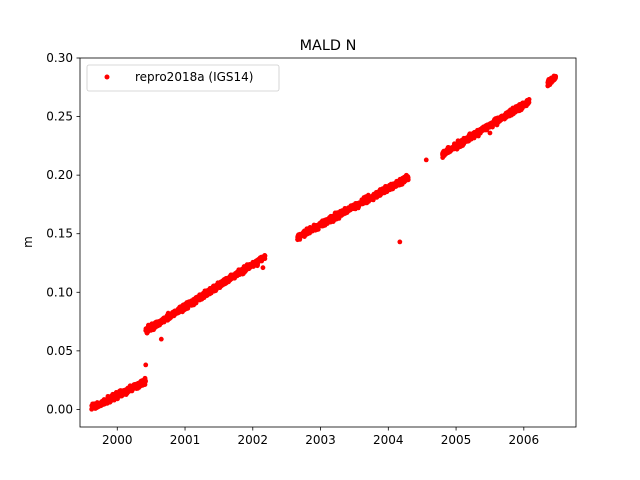  I want to click on legend-marker, so click(107, 77).